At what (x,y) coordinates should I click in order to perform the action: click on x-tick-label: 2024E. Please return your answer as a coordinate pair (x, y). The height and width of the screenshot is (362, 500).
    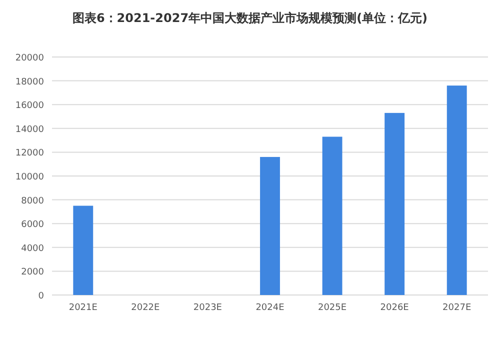
    Looking at the image, I should click on (270, 308).